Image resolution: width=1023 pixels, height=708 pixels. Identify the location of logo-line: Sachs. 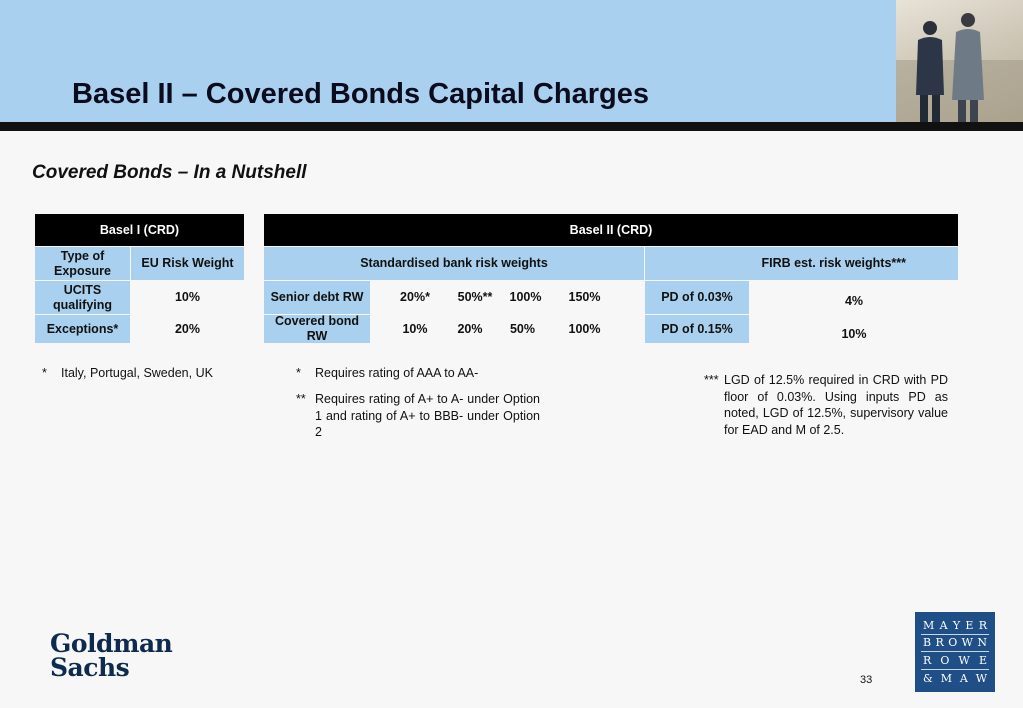
(90, 667).